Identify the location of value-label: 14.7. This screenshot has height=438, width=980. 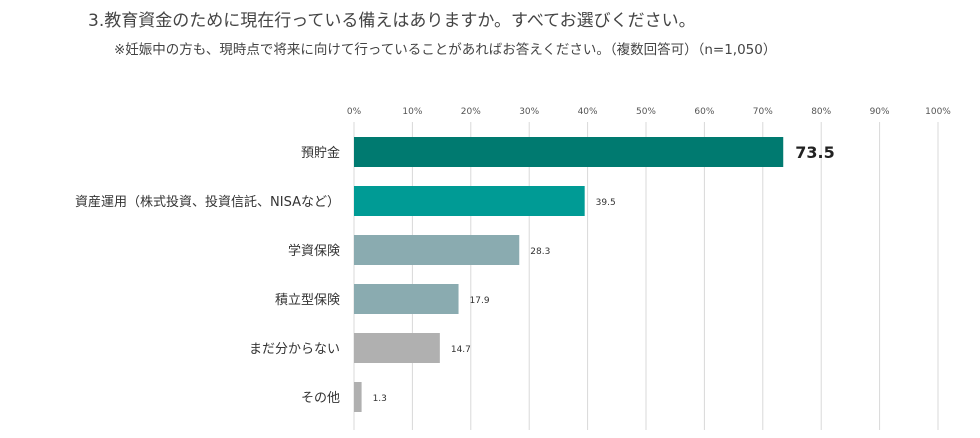
(461, 350).